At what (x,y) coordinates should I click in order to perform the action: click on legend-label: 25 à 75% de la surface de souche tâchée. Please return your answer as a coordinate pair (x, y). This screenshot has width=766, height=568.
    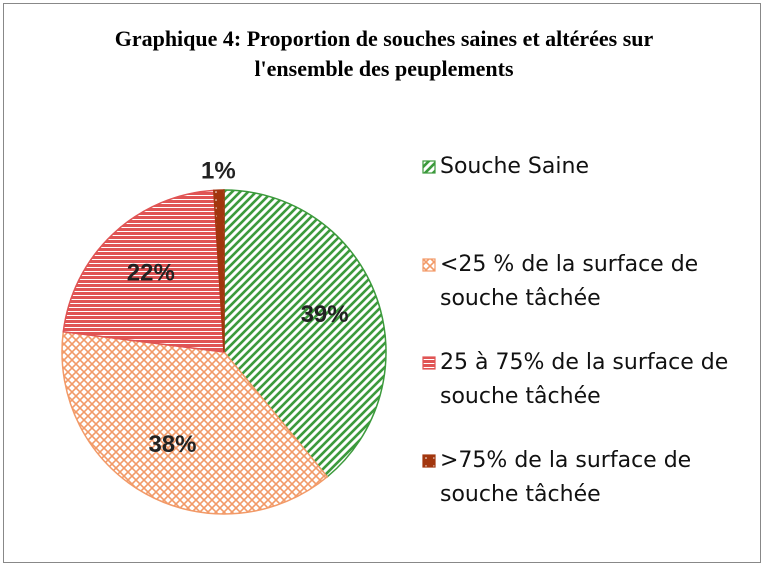
    Looking at the image, I should click on (584, 379).